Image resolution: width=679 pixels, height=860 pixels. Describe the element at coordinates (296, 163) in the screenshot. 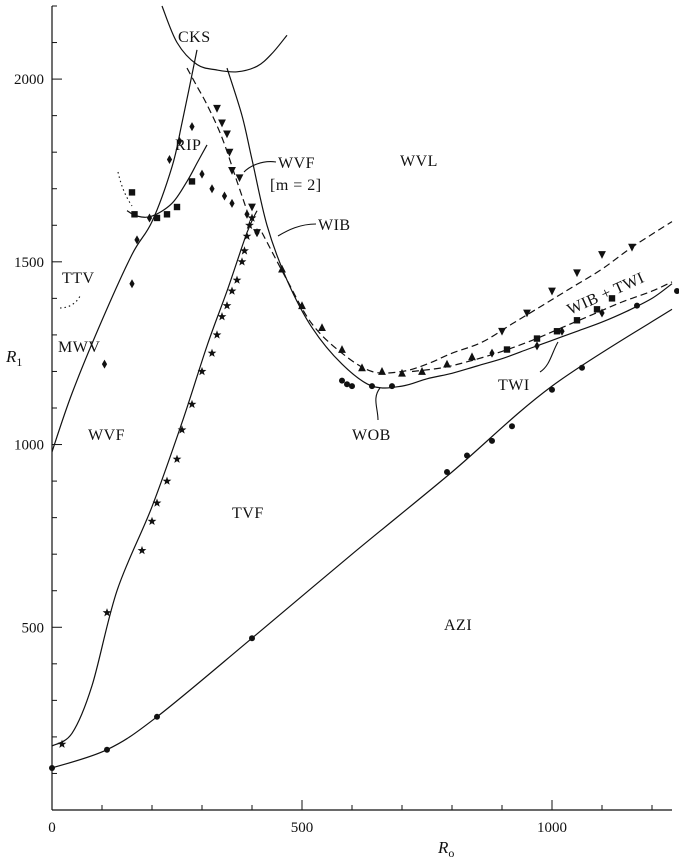

I see `region-label-wvf-m2: WVF` at that location.